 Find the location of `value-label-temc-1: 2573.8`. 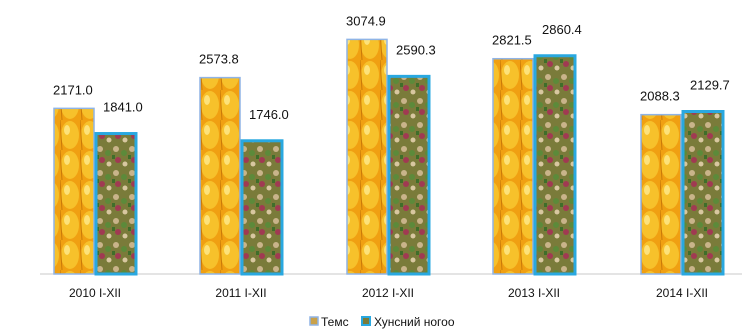

value-label-temc-1: 2573.8 is located at coordinates (219, 59).